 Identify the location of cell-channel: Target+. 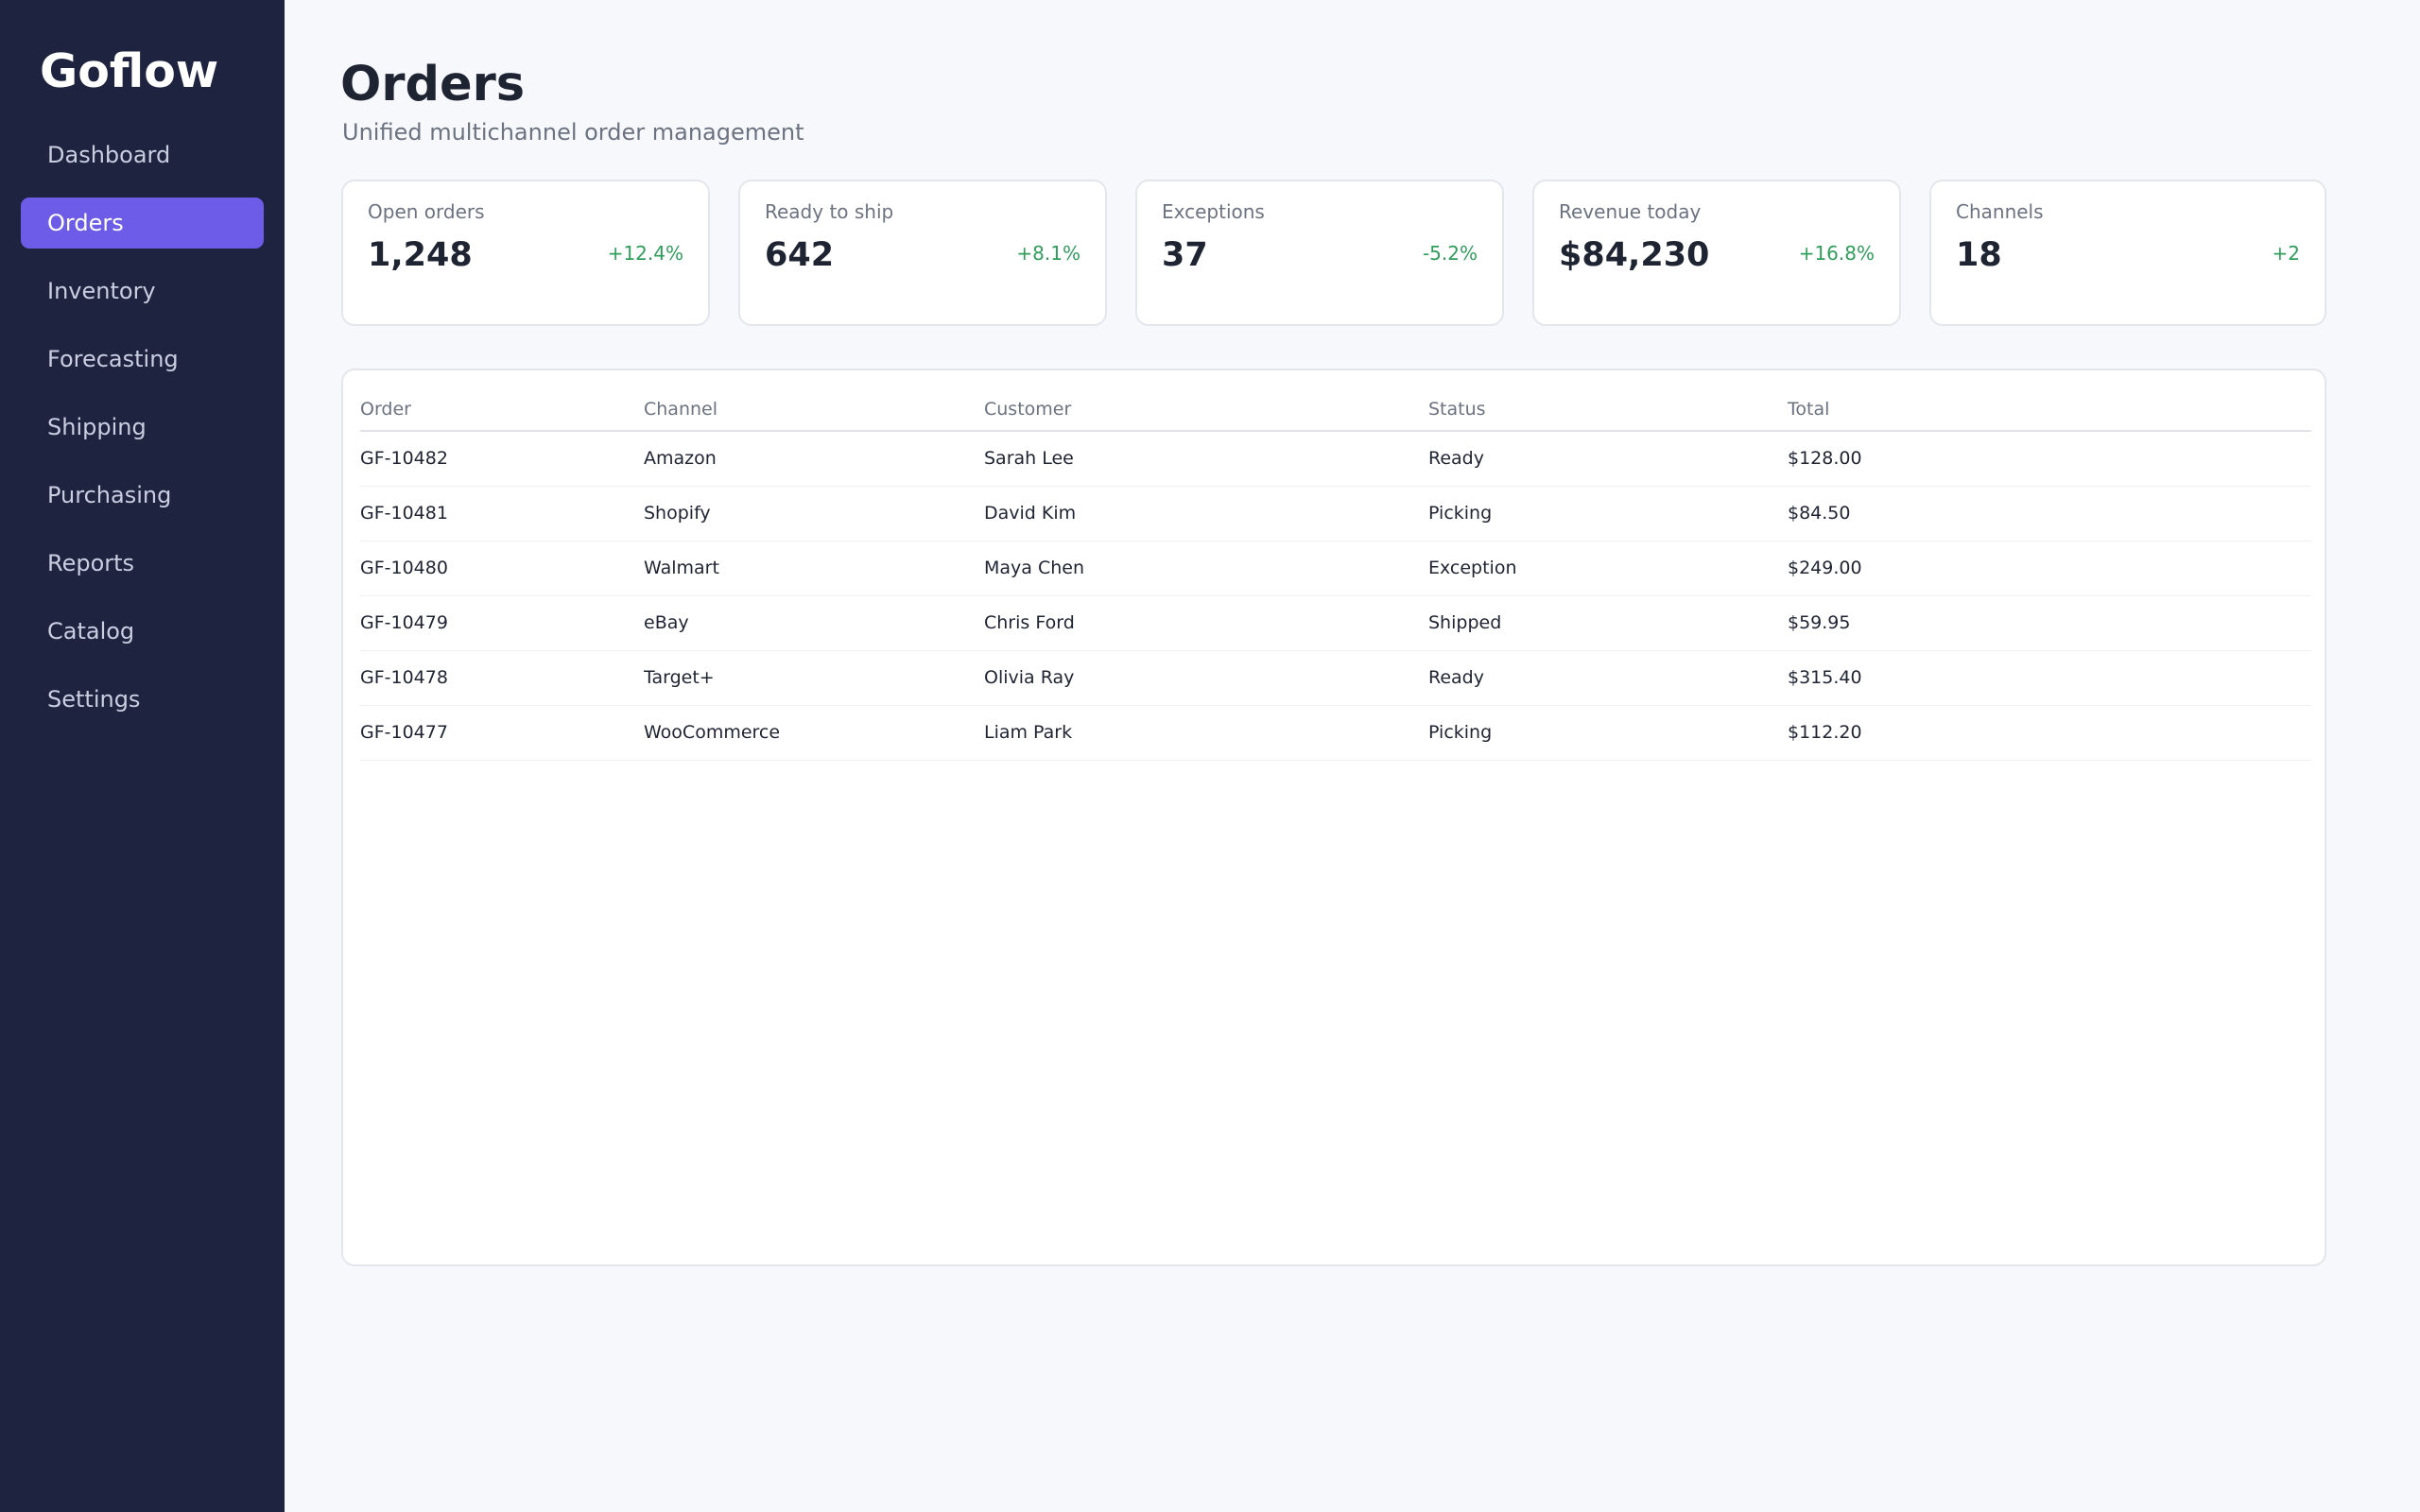
(814, 678).